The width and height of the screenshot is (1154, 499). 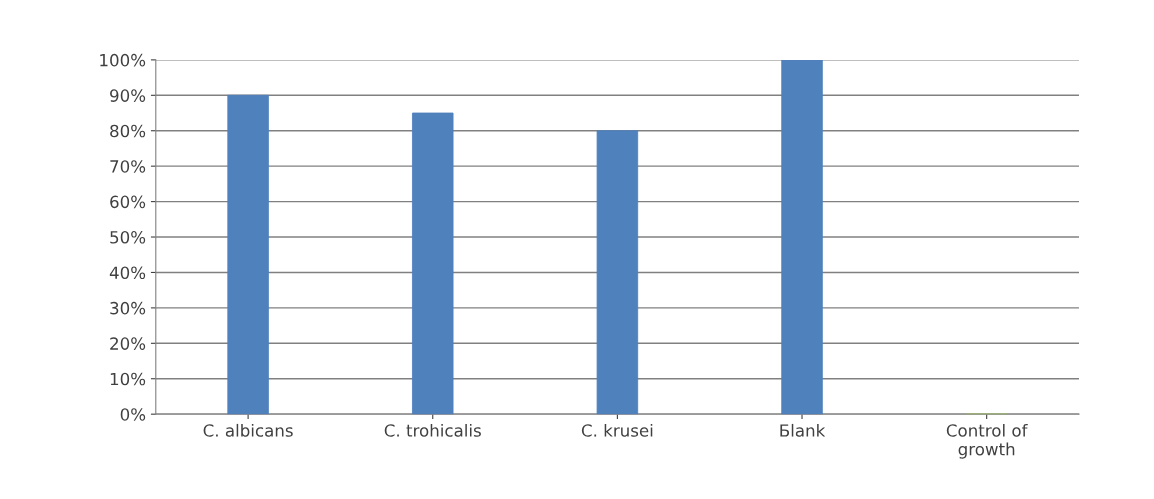 What do you see at coordinates (617, 430) in the screenshot?
I see `x-tick-label: C. krusei` at bounding box center [617, 430].